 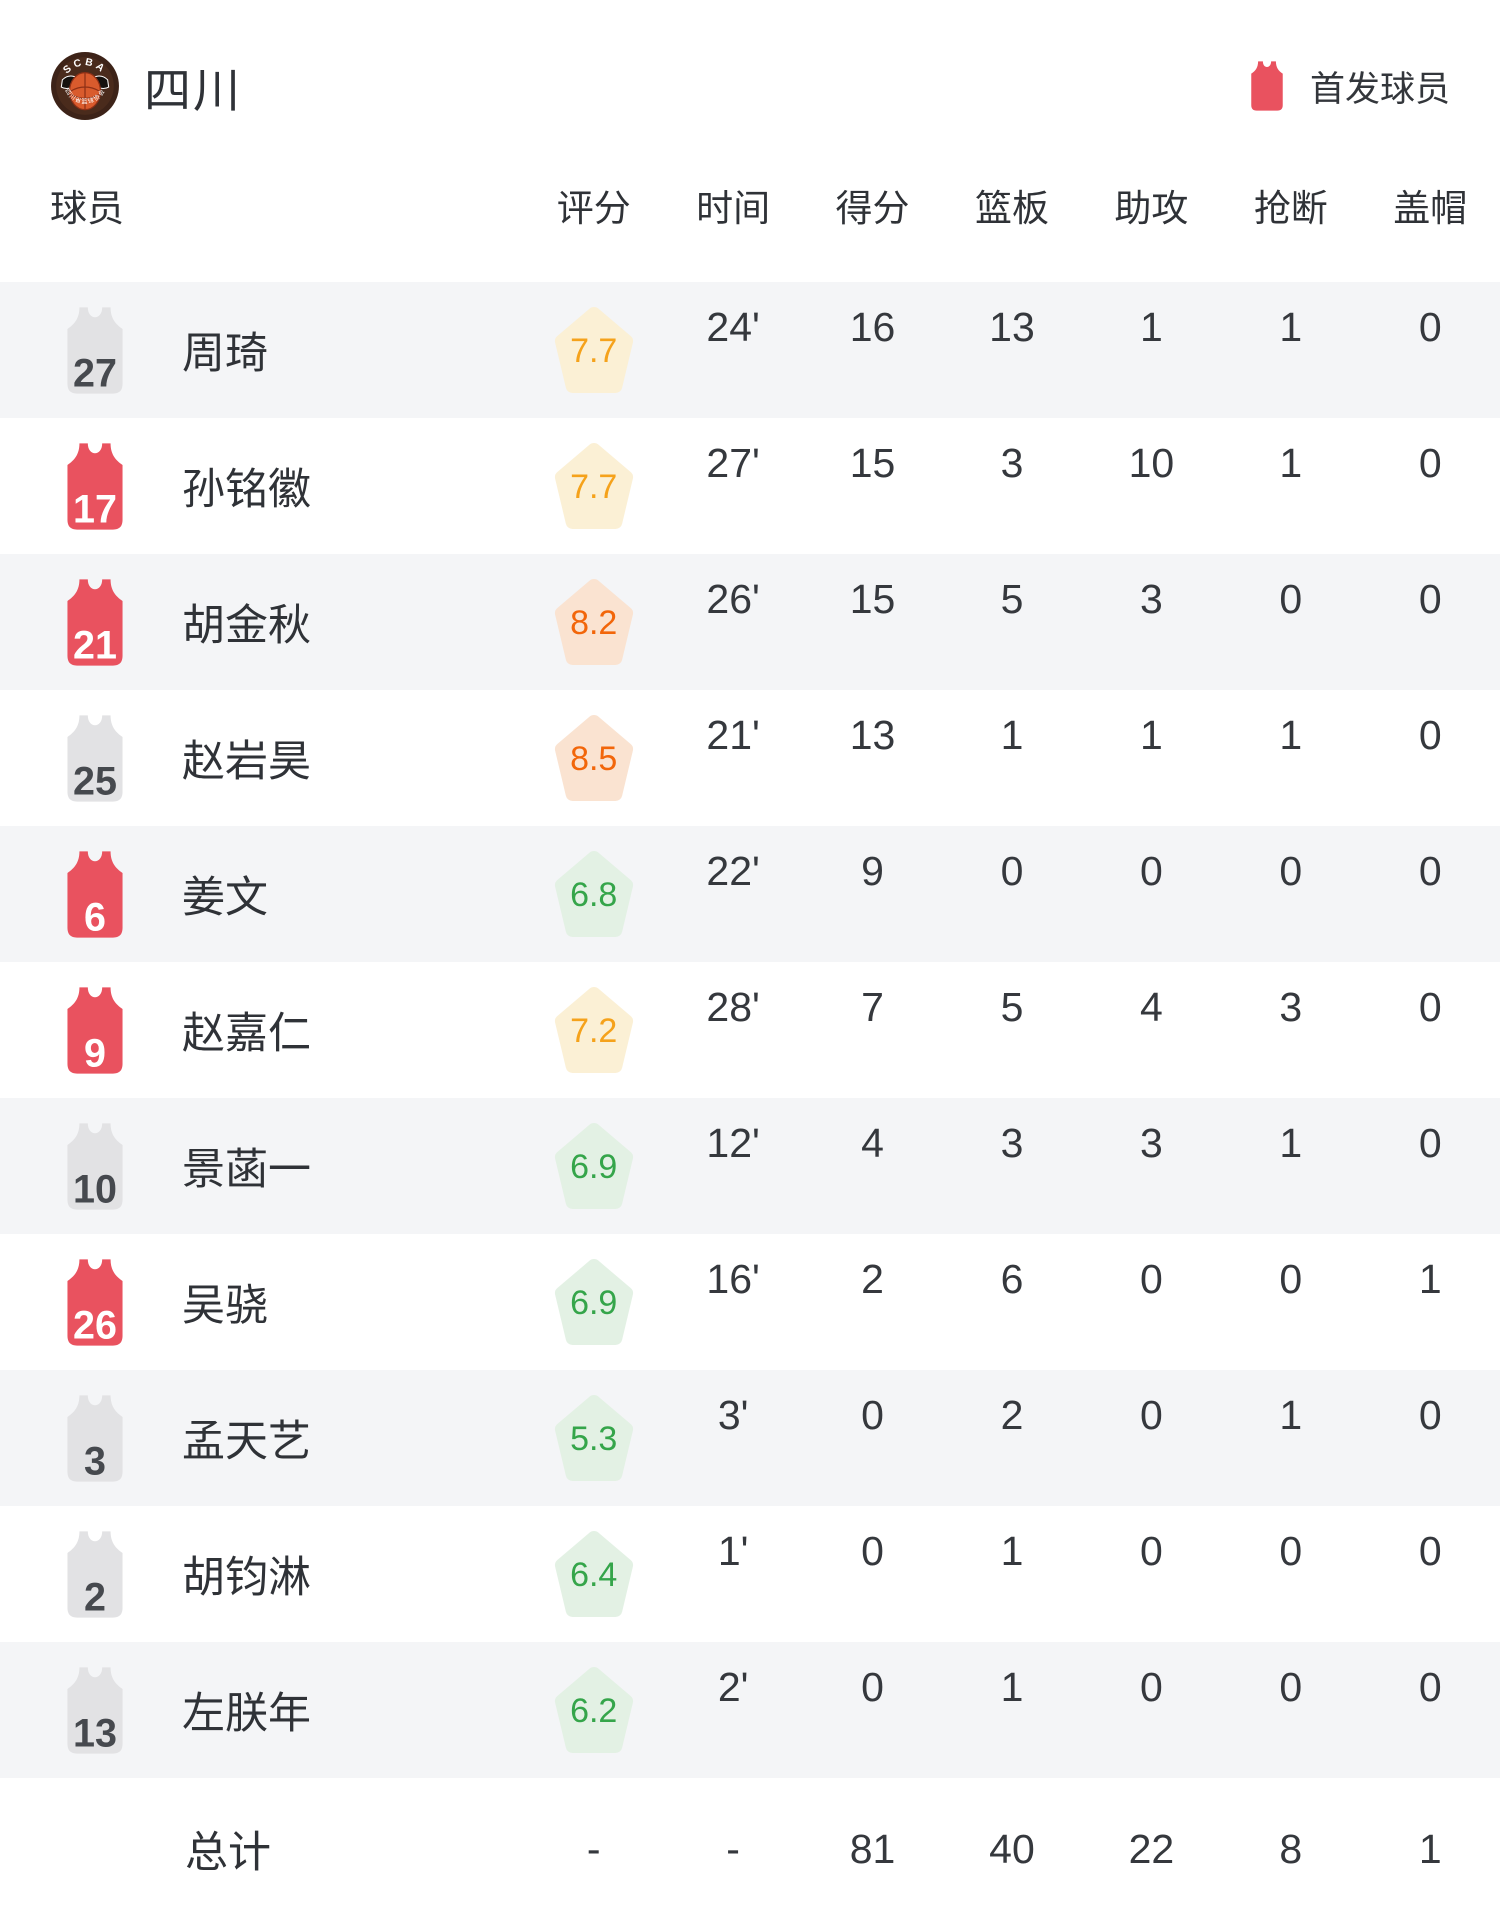 What do you see at coordinates (750, 758) in the screenshot?
I see `player-row: 25 赵岩昊 8.5 21' 13 1 1 1 0` at bounding box center [750, 758].